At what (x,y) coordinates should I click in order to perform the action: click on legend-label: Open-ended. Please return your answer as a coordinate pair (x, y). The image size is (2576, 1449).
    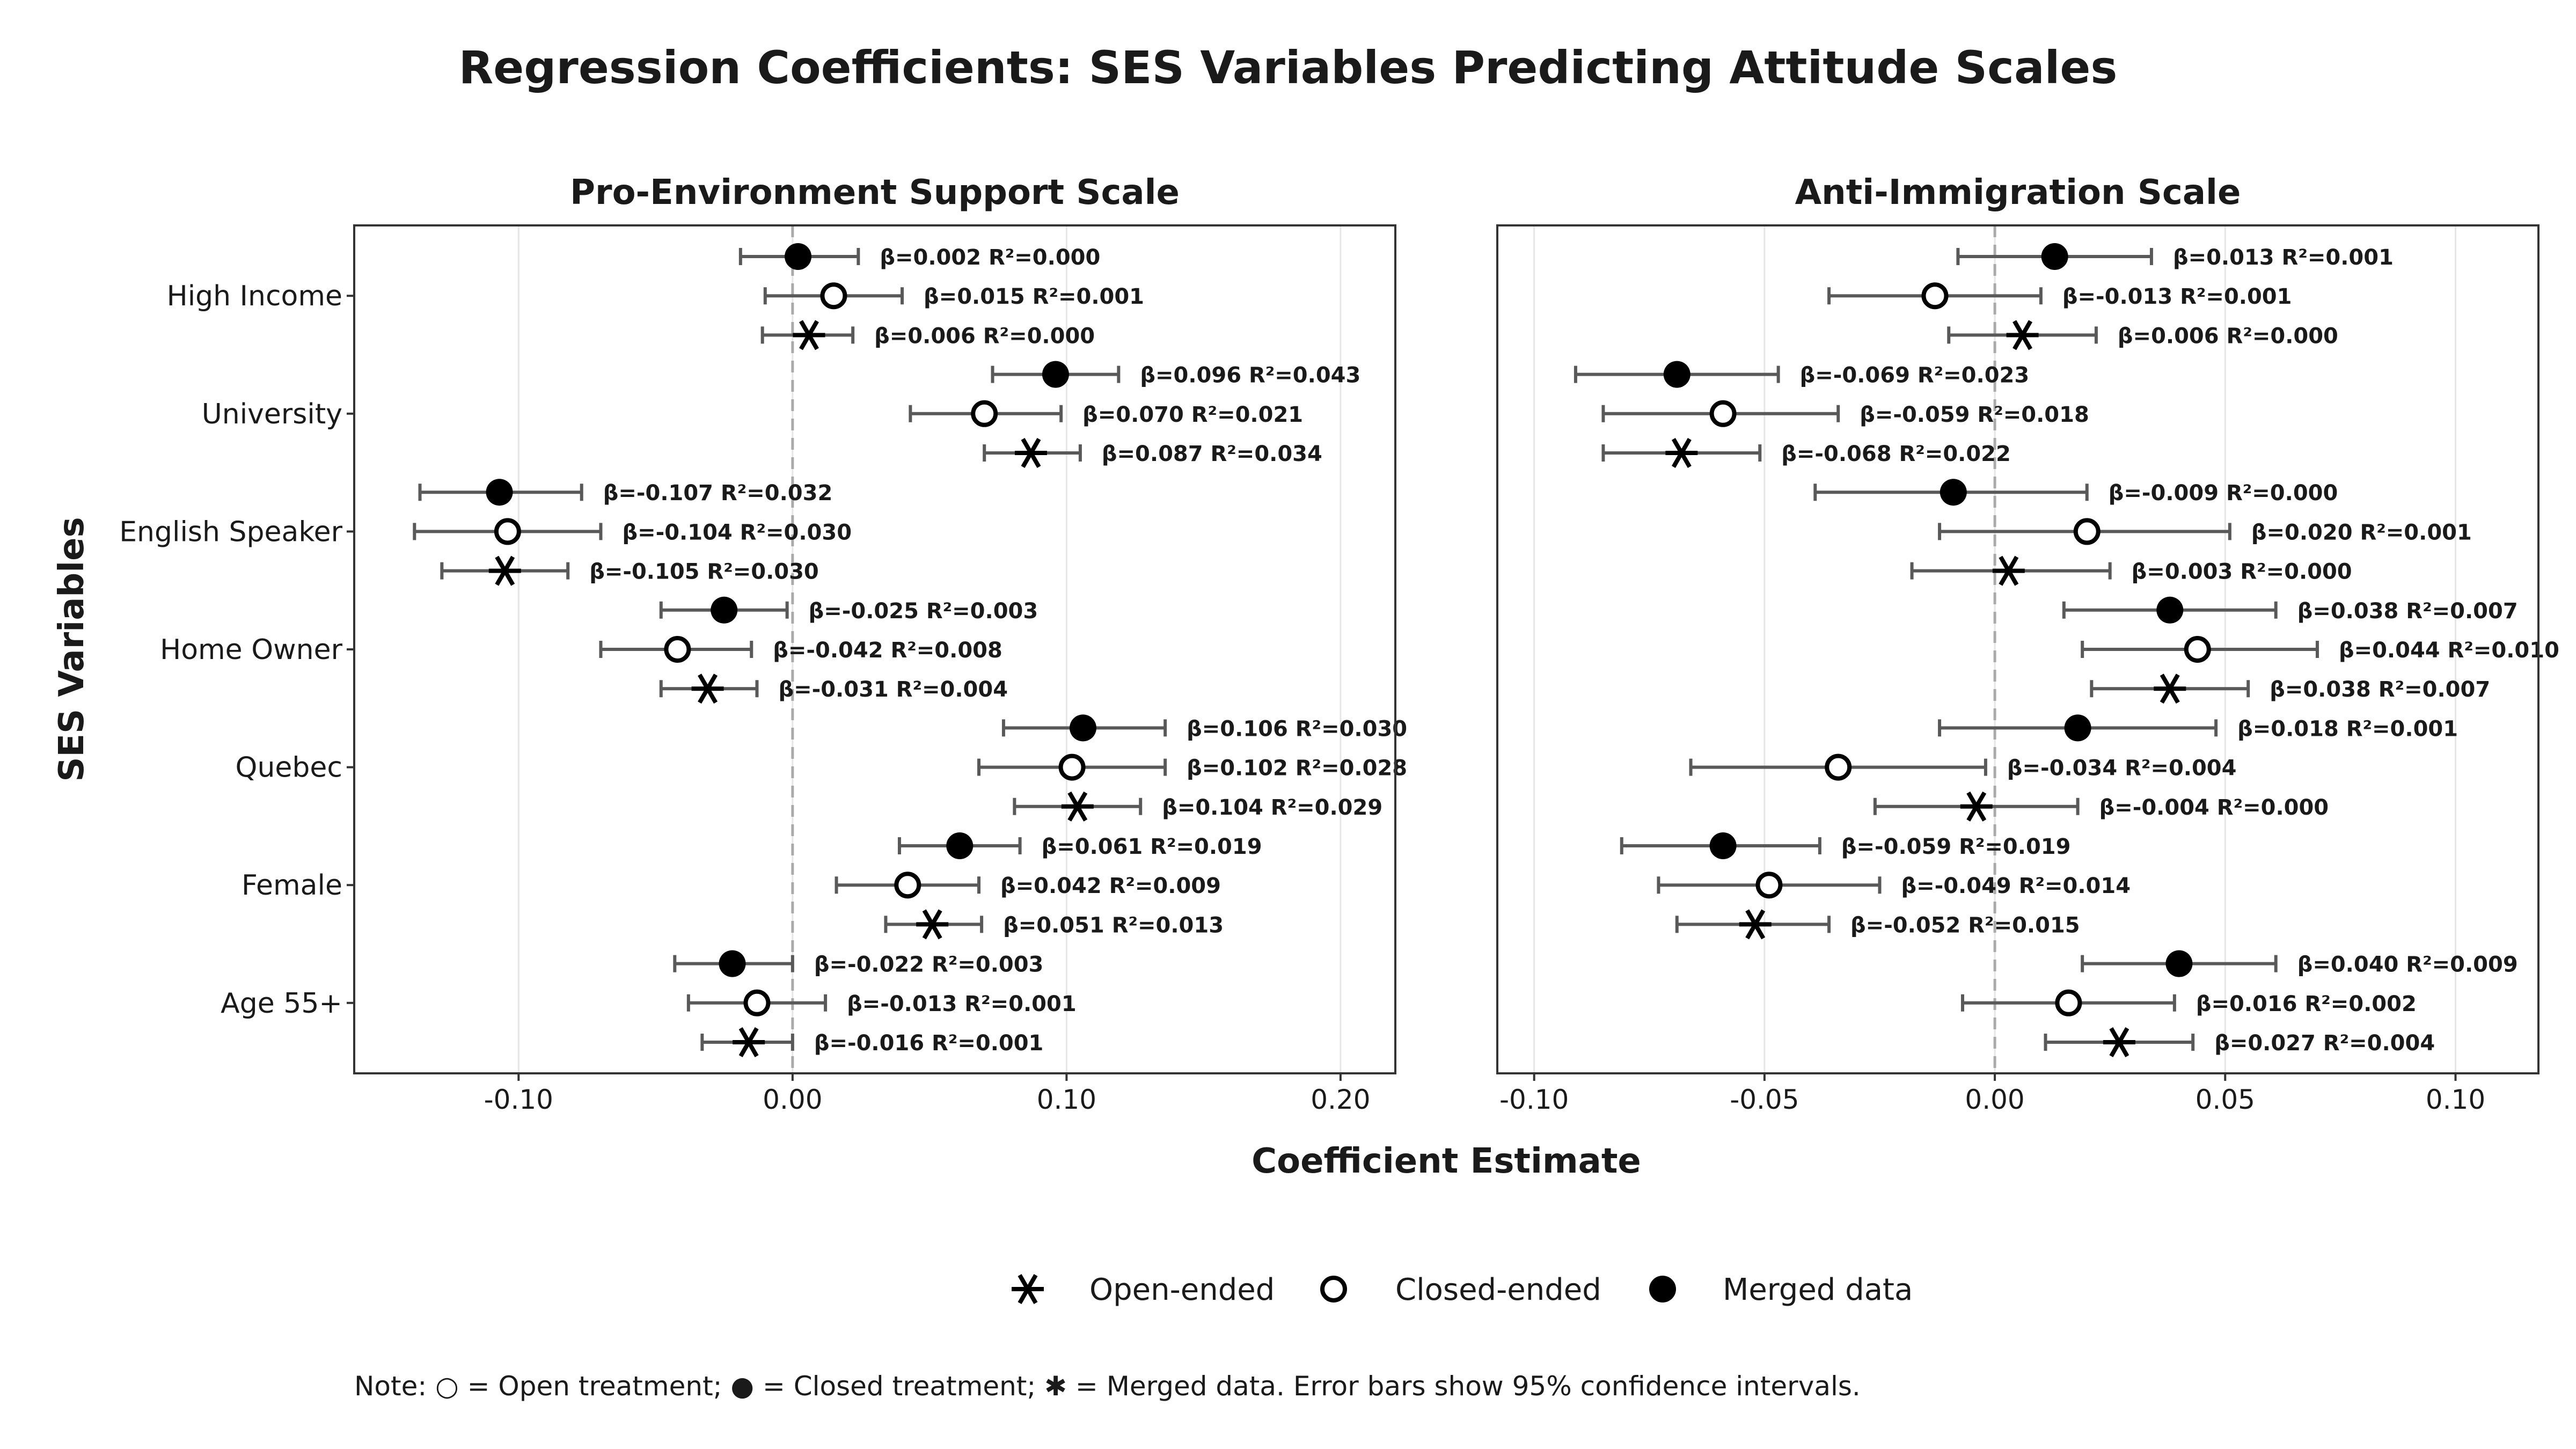
    Looking at the image, I should click on (1182, 1289).